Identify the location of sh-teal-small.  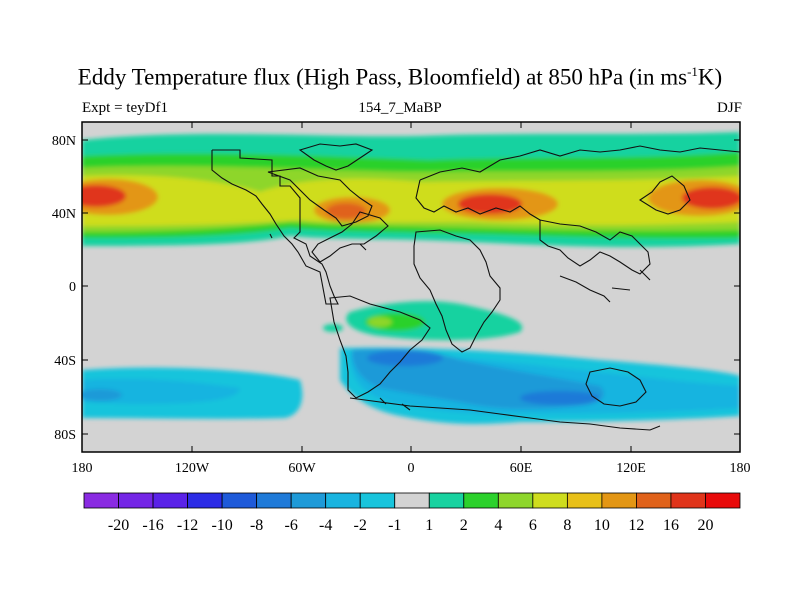
(333, 328).